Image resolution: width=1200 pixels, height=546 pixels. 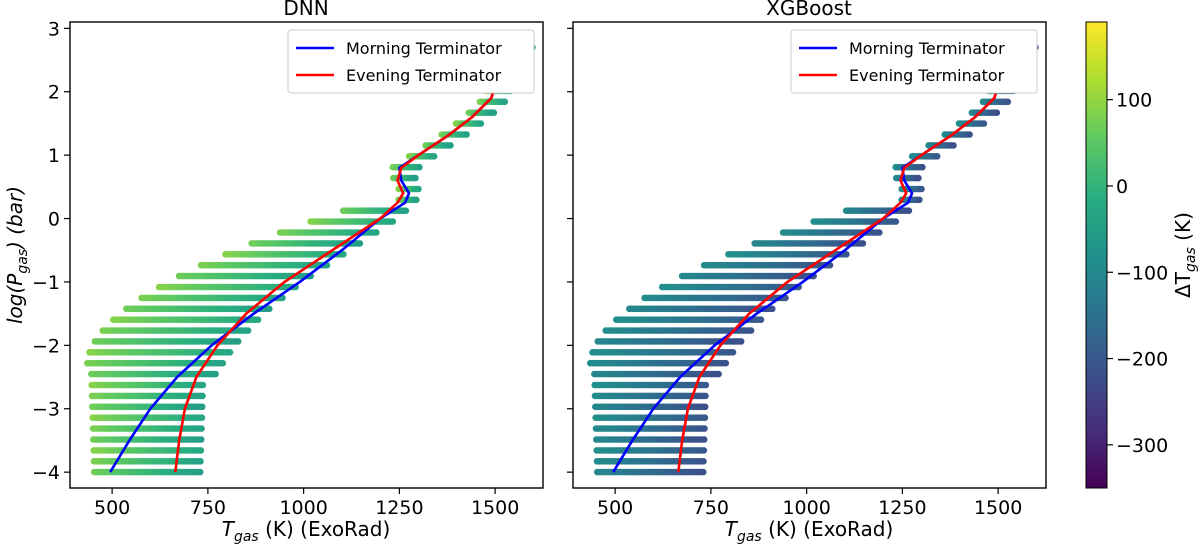 What do you see at coordinates (424, 48) in the screenshot?
I see `dnn-legend-morning-label: Morning Terminator` at bounding box center [424, 48].